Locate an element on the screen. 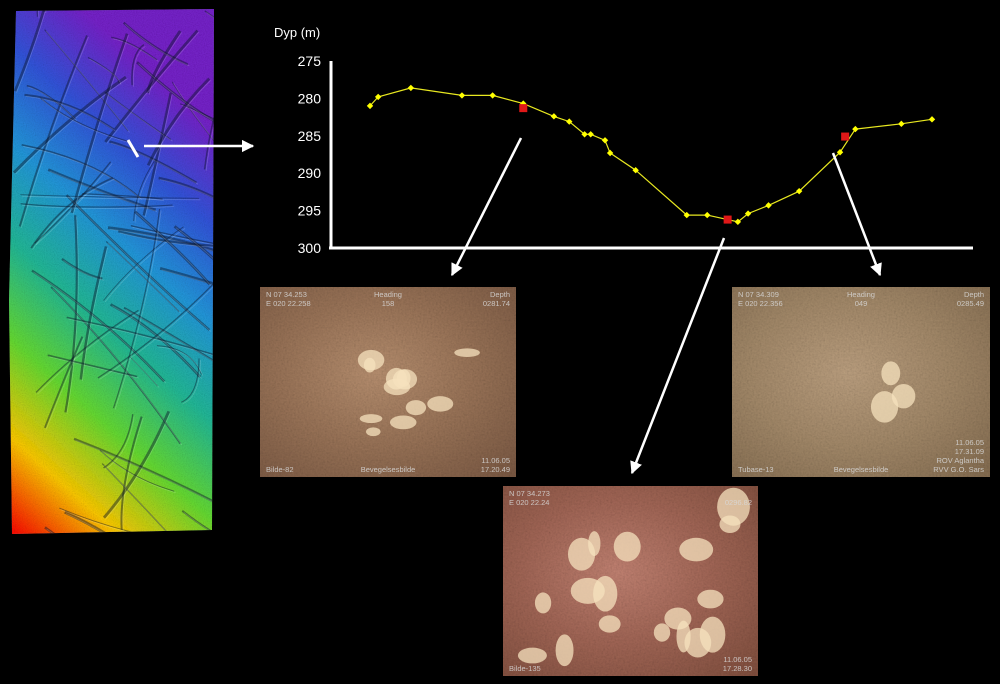 This screenshot has height=684, width=1000. photo-overlay-text: 11.06.05 is located at coordinates (495, 460).